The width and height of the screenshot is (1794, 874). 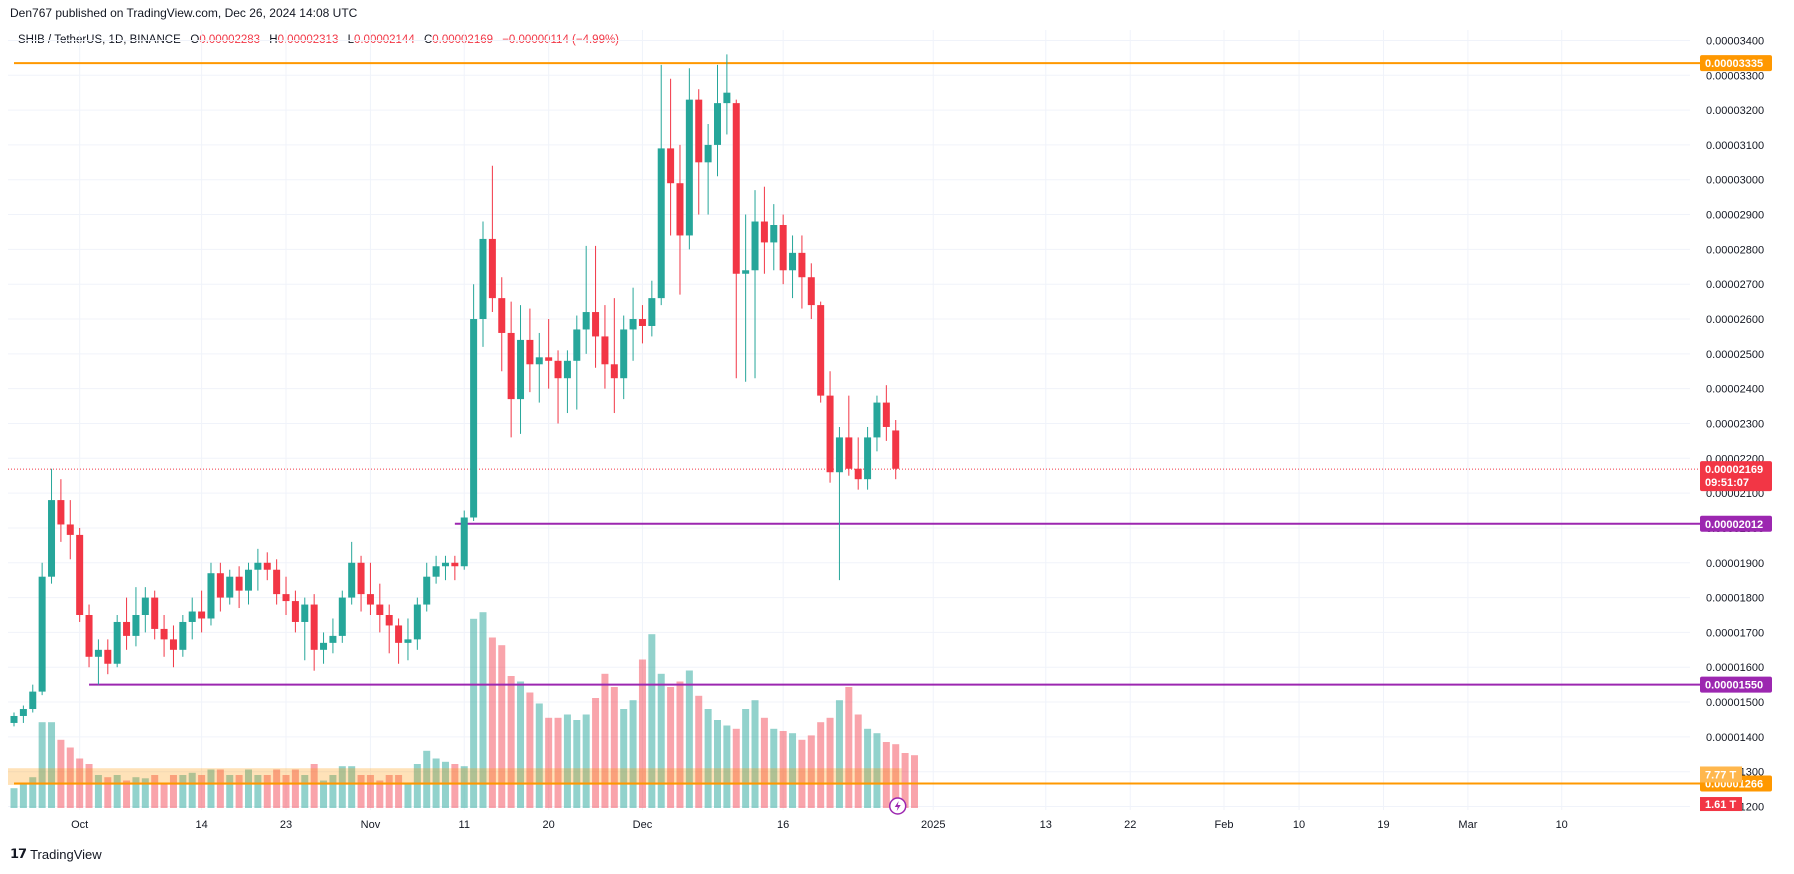 I want to click on x-tick-label: Feb, so click(x=1224, y=825).